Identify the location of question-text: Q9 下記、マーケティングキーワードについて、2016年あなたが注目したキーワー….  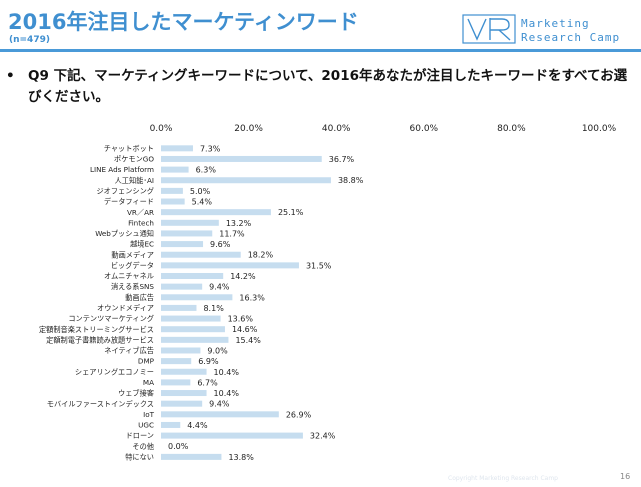
(328, 86).